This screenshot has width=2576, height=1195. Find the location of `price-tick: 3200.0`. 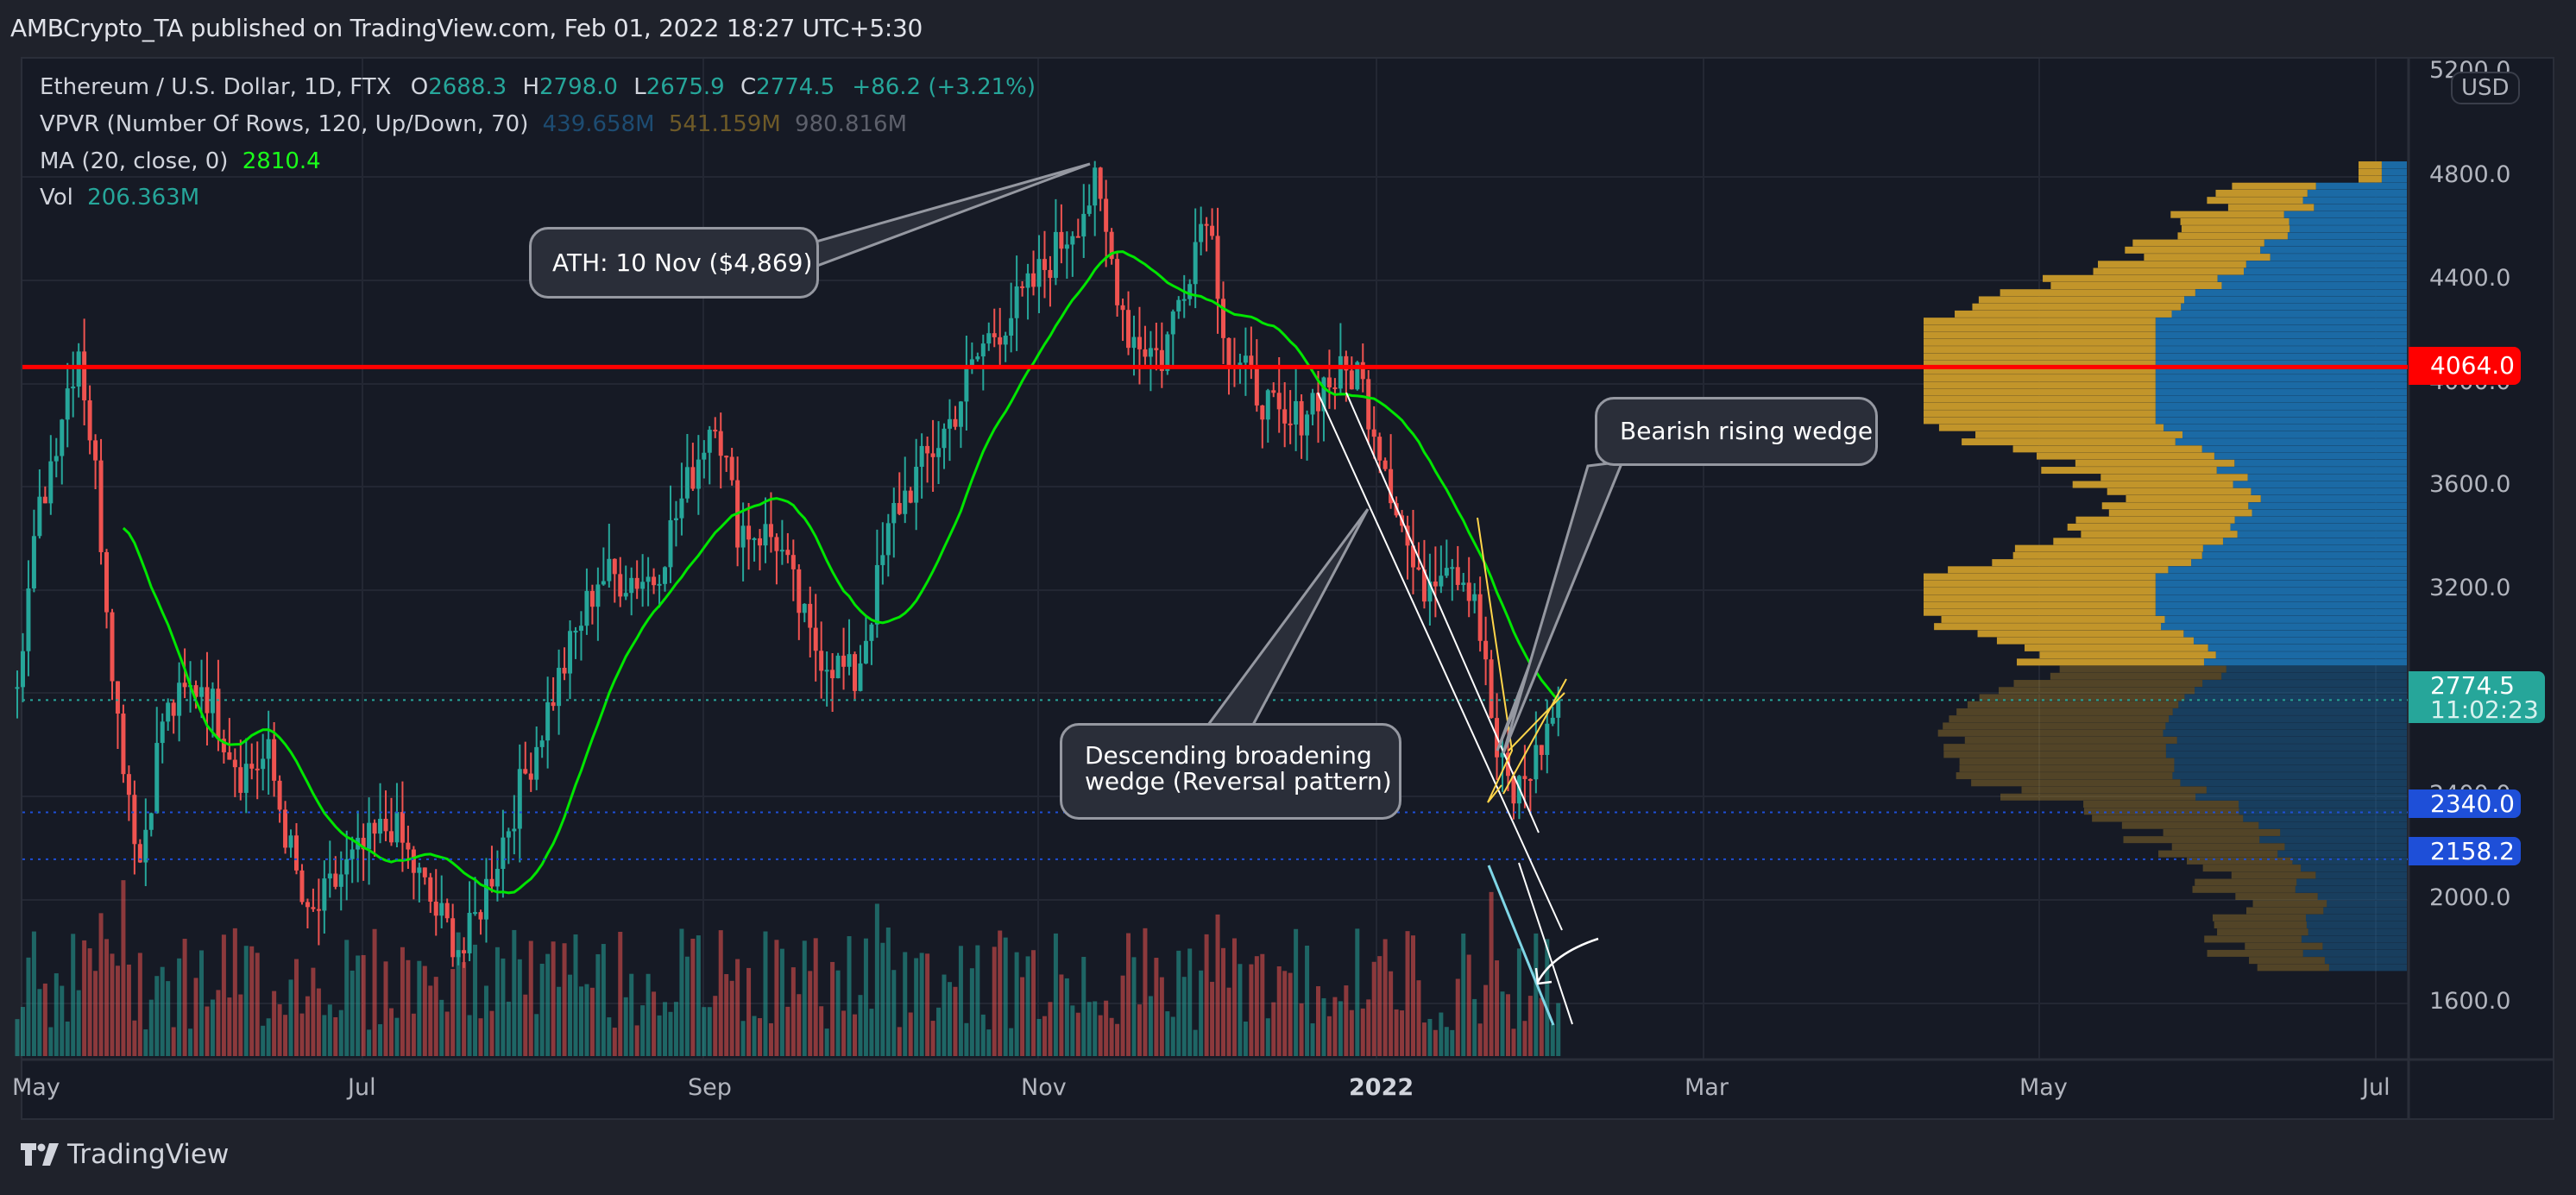

price-tick: 3200.0 is located at coordinates (2470, 588).